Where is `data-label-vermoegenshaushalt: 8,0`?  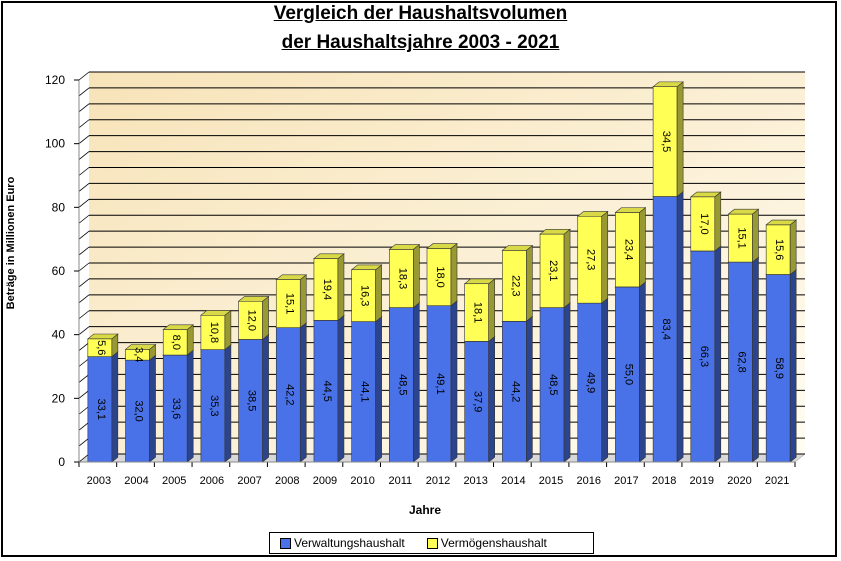
data-label-vermoegenshaushalt: 8,0 is located at coordinates (176, 342).